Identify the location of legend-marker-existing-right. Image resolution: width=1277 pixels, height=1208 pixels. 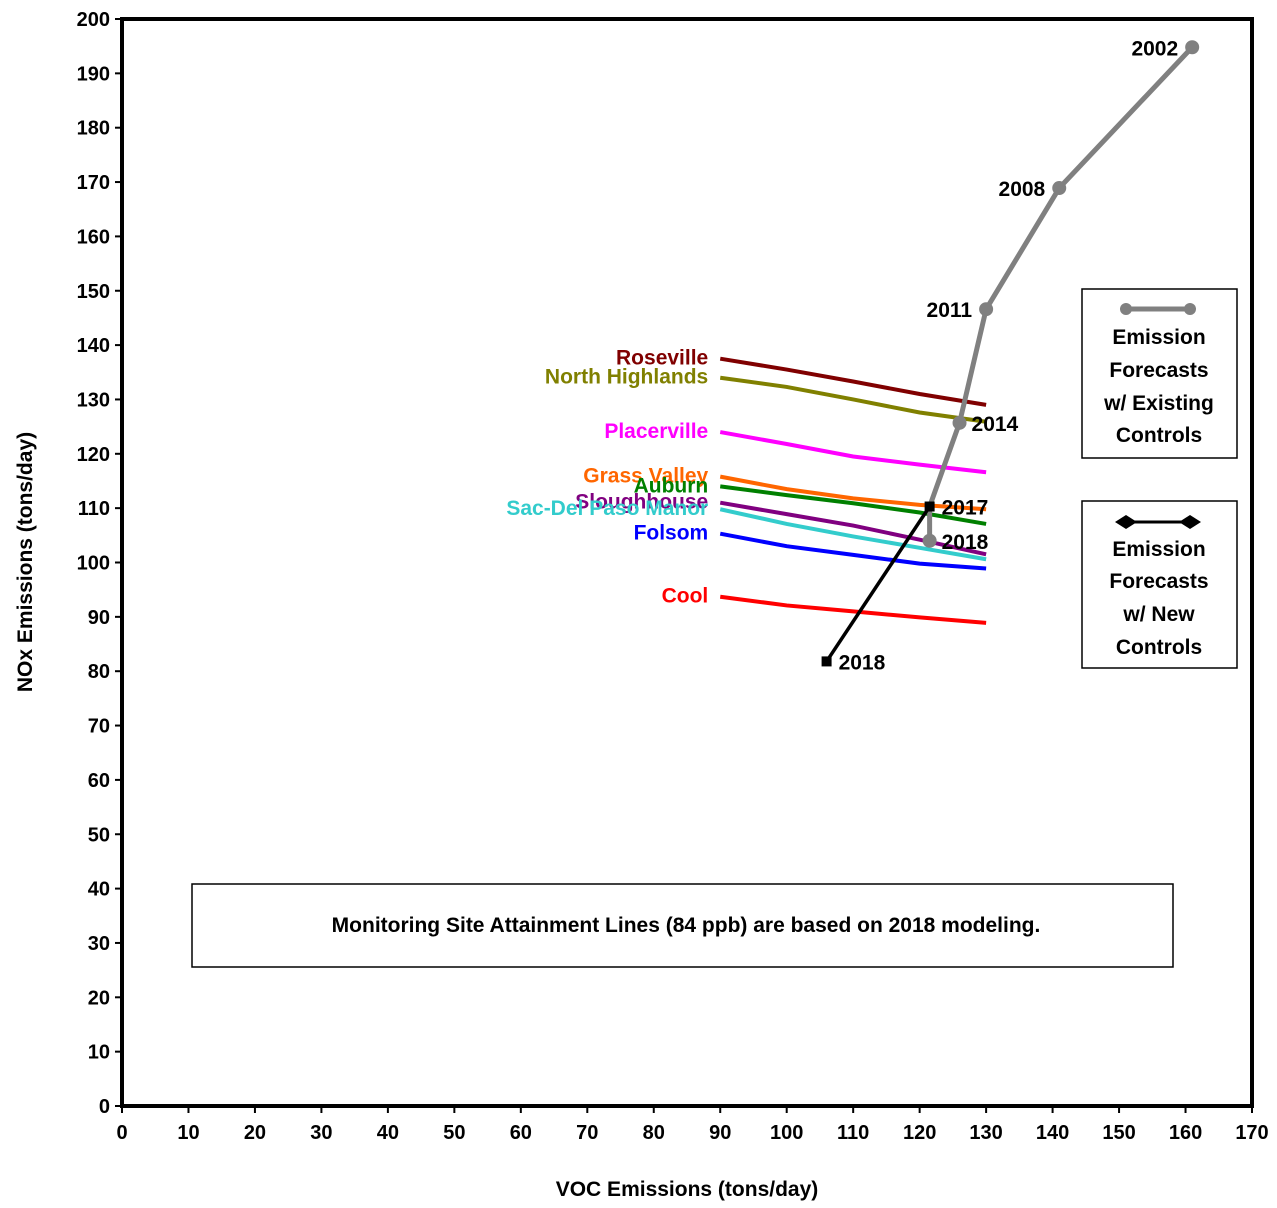
(1190, 309).